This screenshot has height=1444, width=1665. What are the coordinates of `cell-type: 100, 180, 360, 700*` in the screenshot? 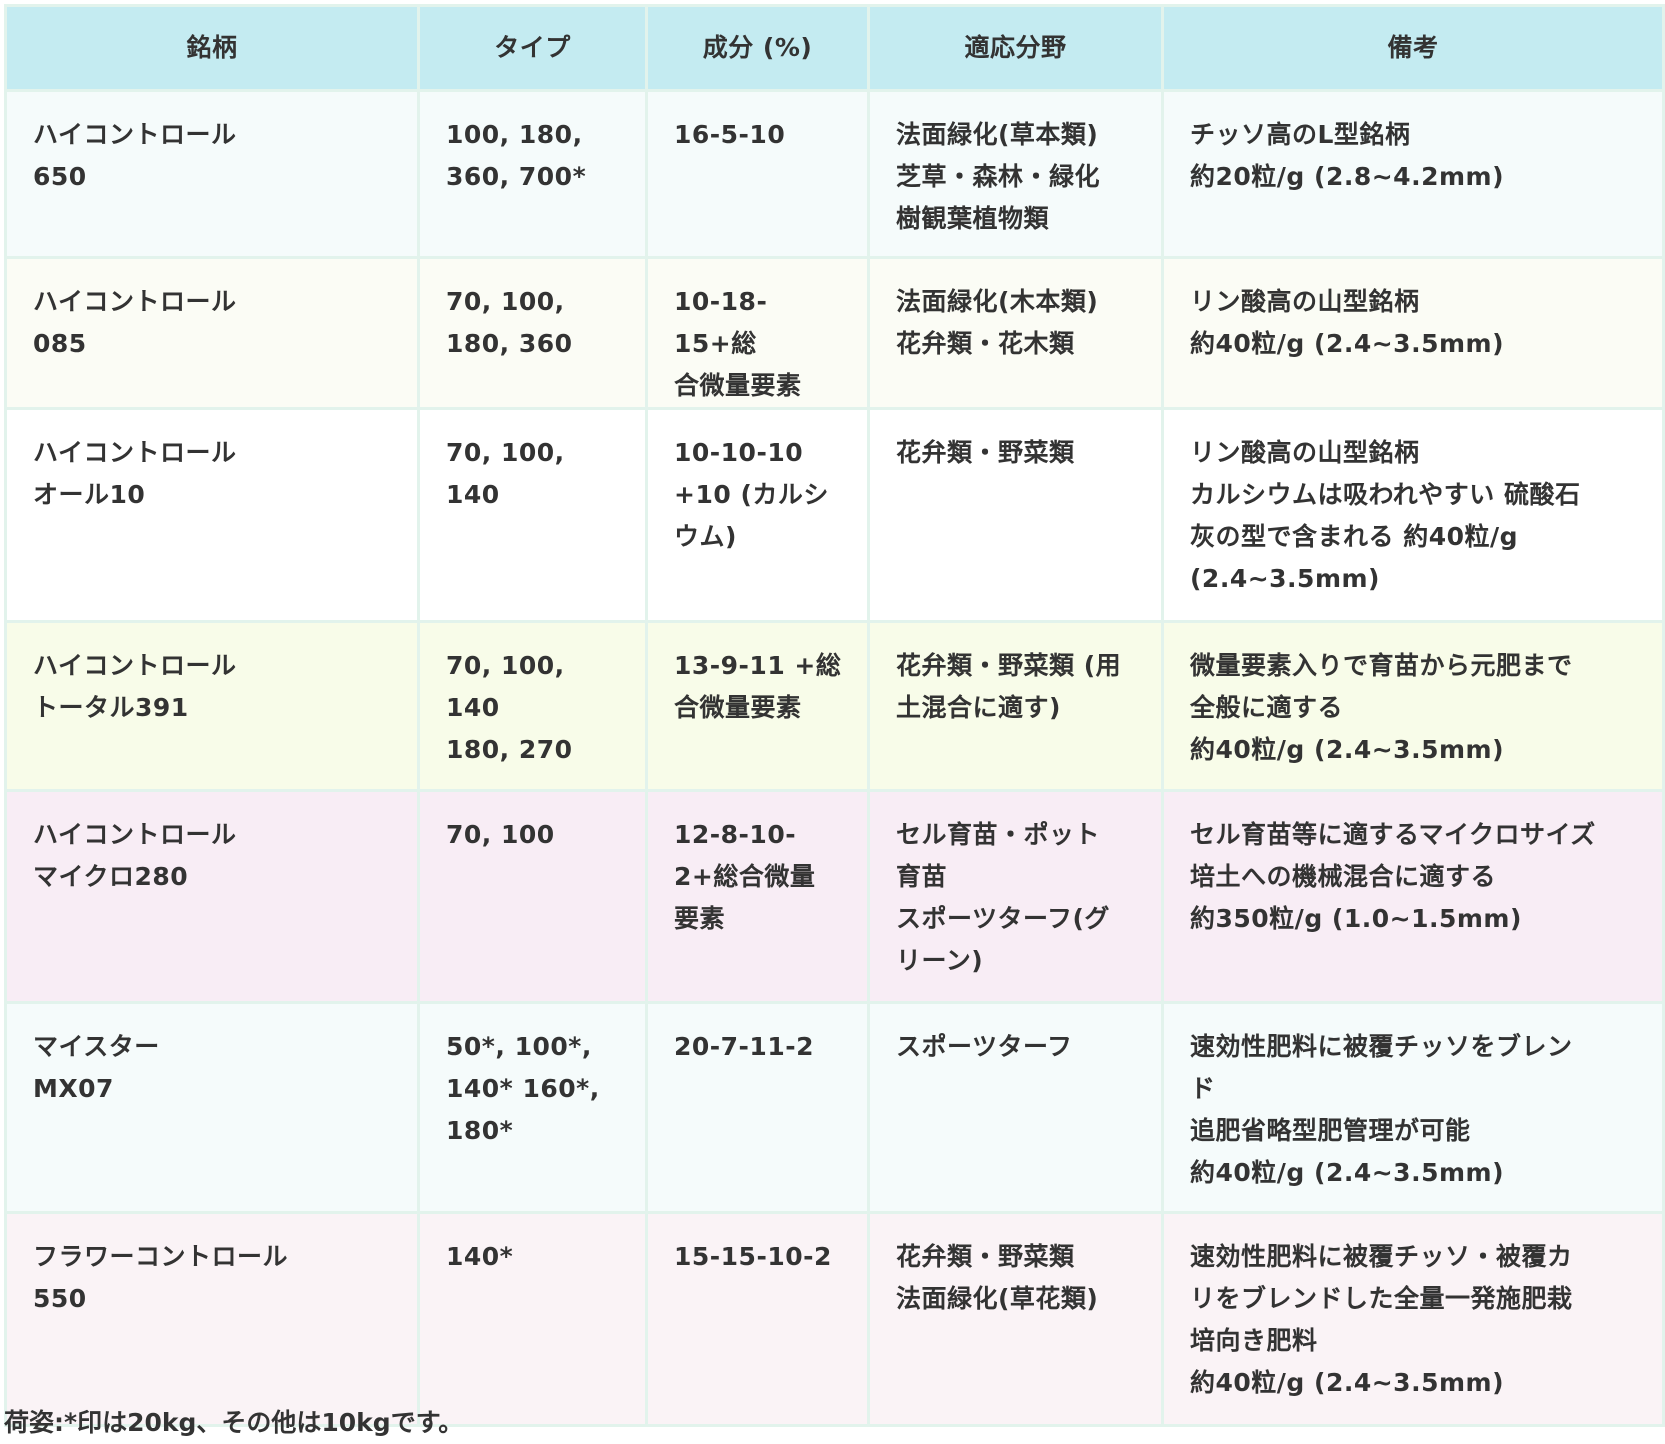 It's located at (532, 174).